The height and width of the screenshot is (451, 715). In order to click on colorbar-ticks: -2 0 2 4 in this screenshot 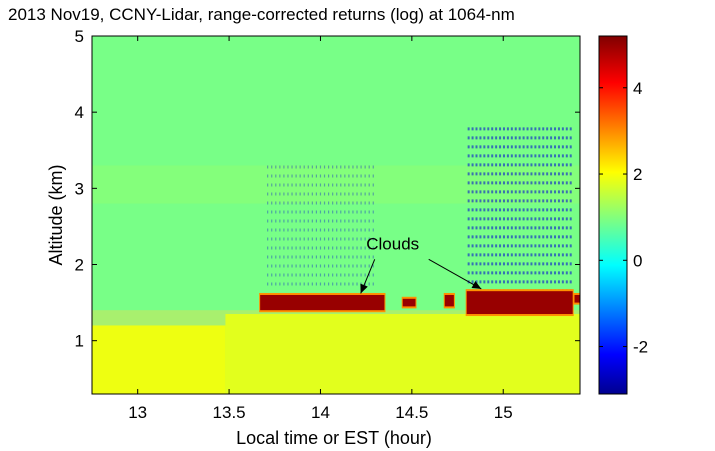, I will do `click(623, 218)`.